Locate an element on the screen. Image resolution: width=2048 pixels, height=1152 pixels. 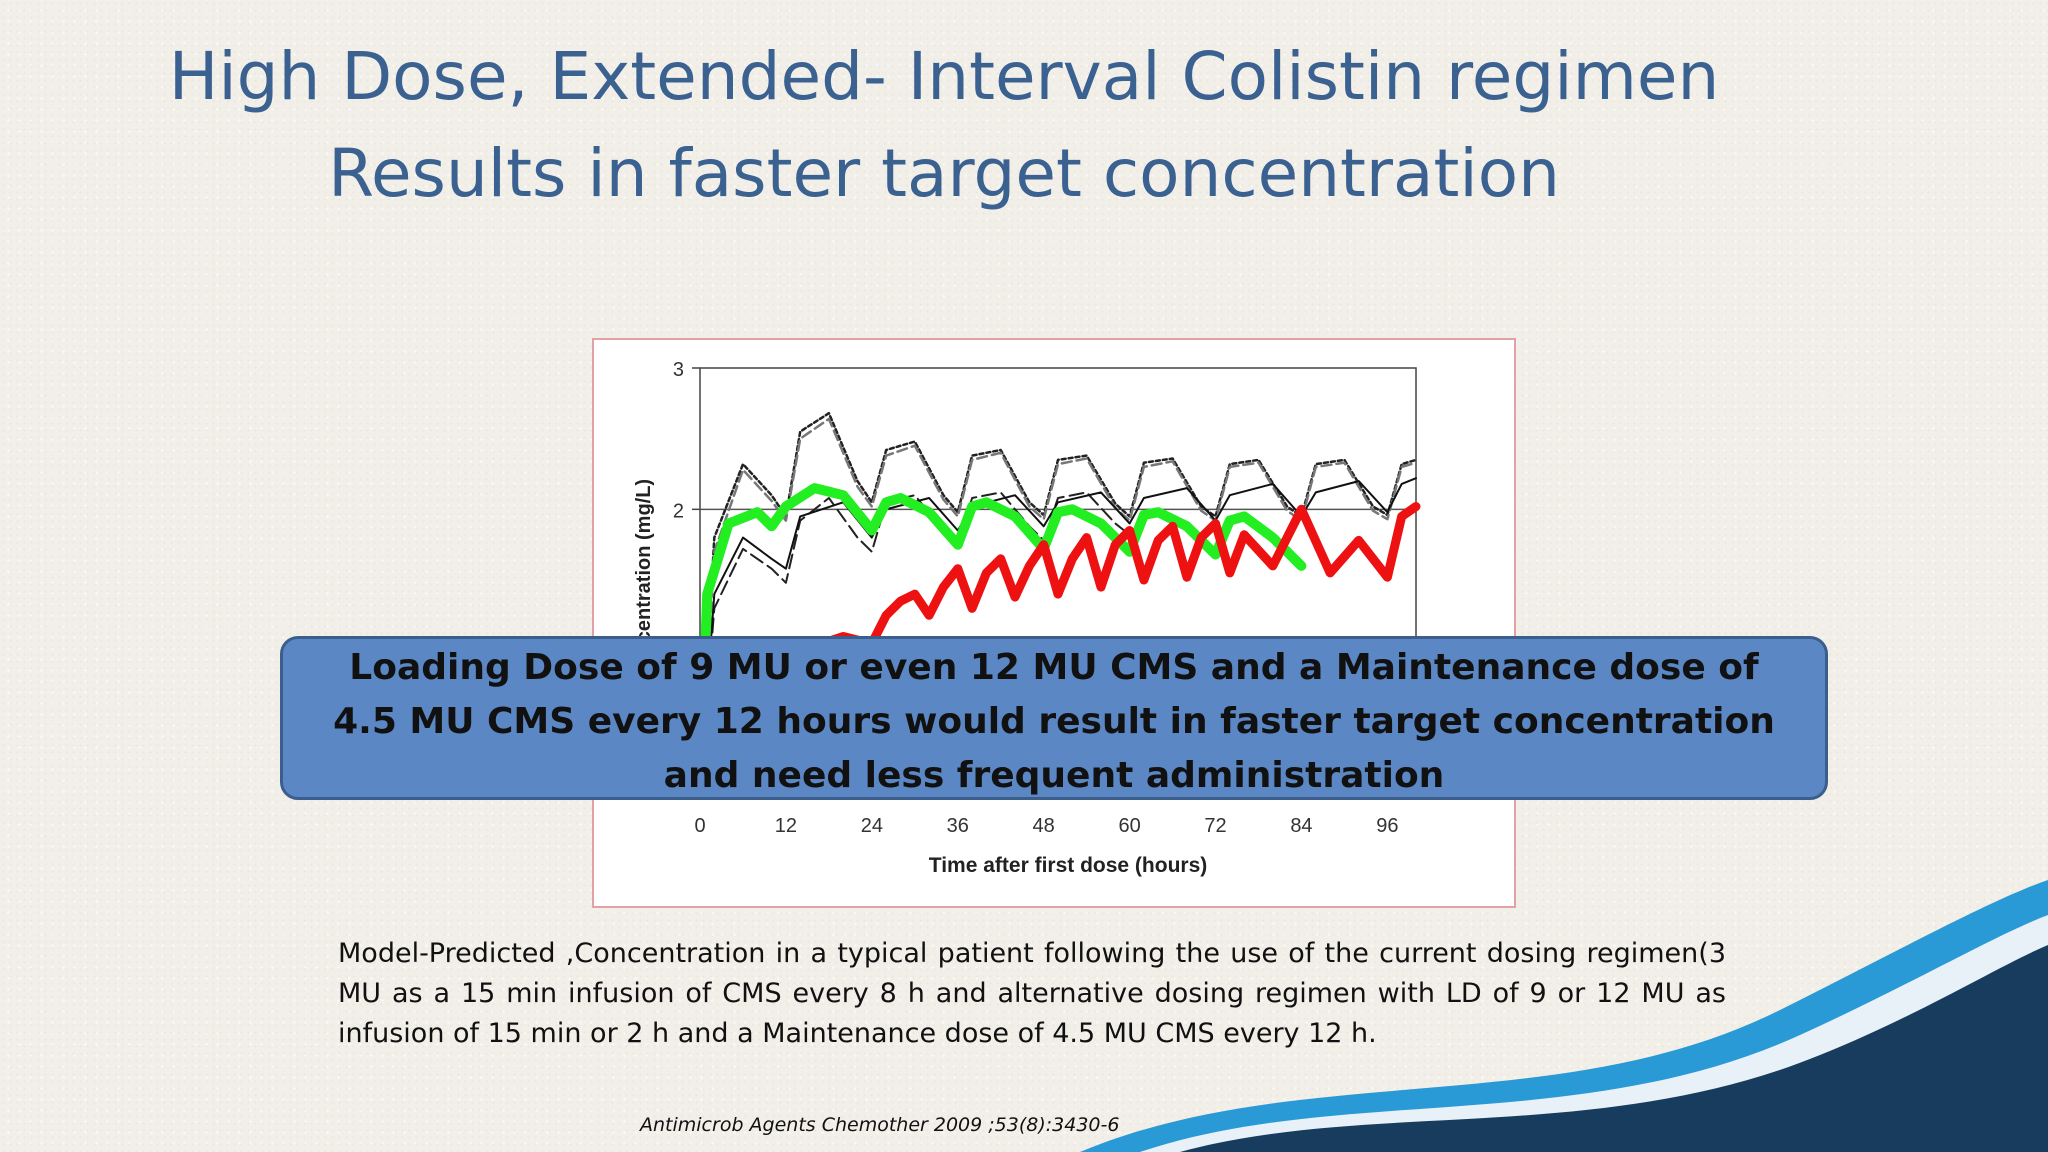
x-tick-label: 48 is located at coordinates (1044, 826).